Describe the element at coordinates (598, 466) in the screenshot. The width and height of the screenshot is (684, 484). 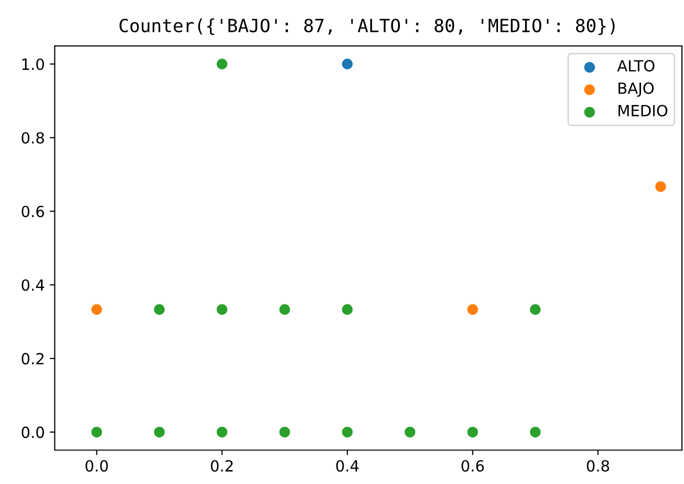
I see `x-tick-label: 0.8` at that location.